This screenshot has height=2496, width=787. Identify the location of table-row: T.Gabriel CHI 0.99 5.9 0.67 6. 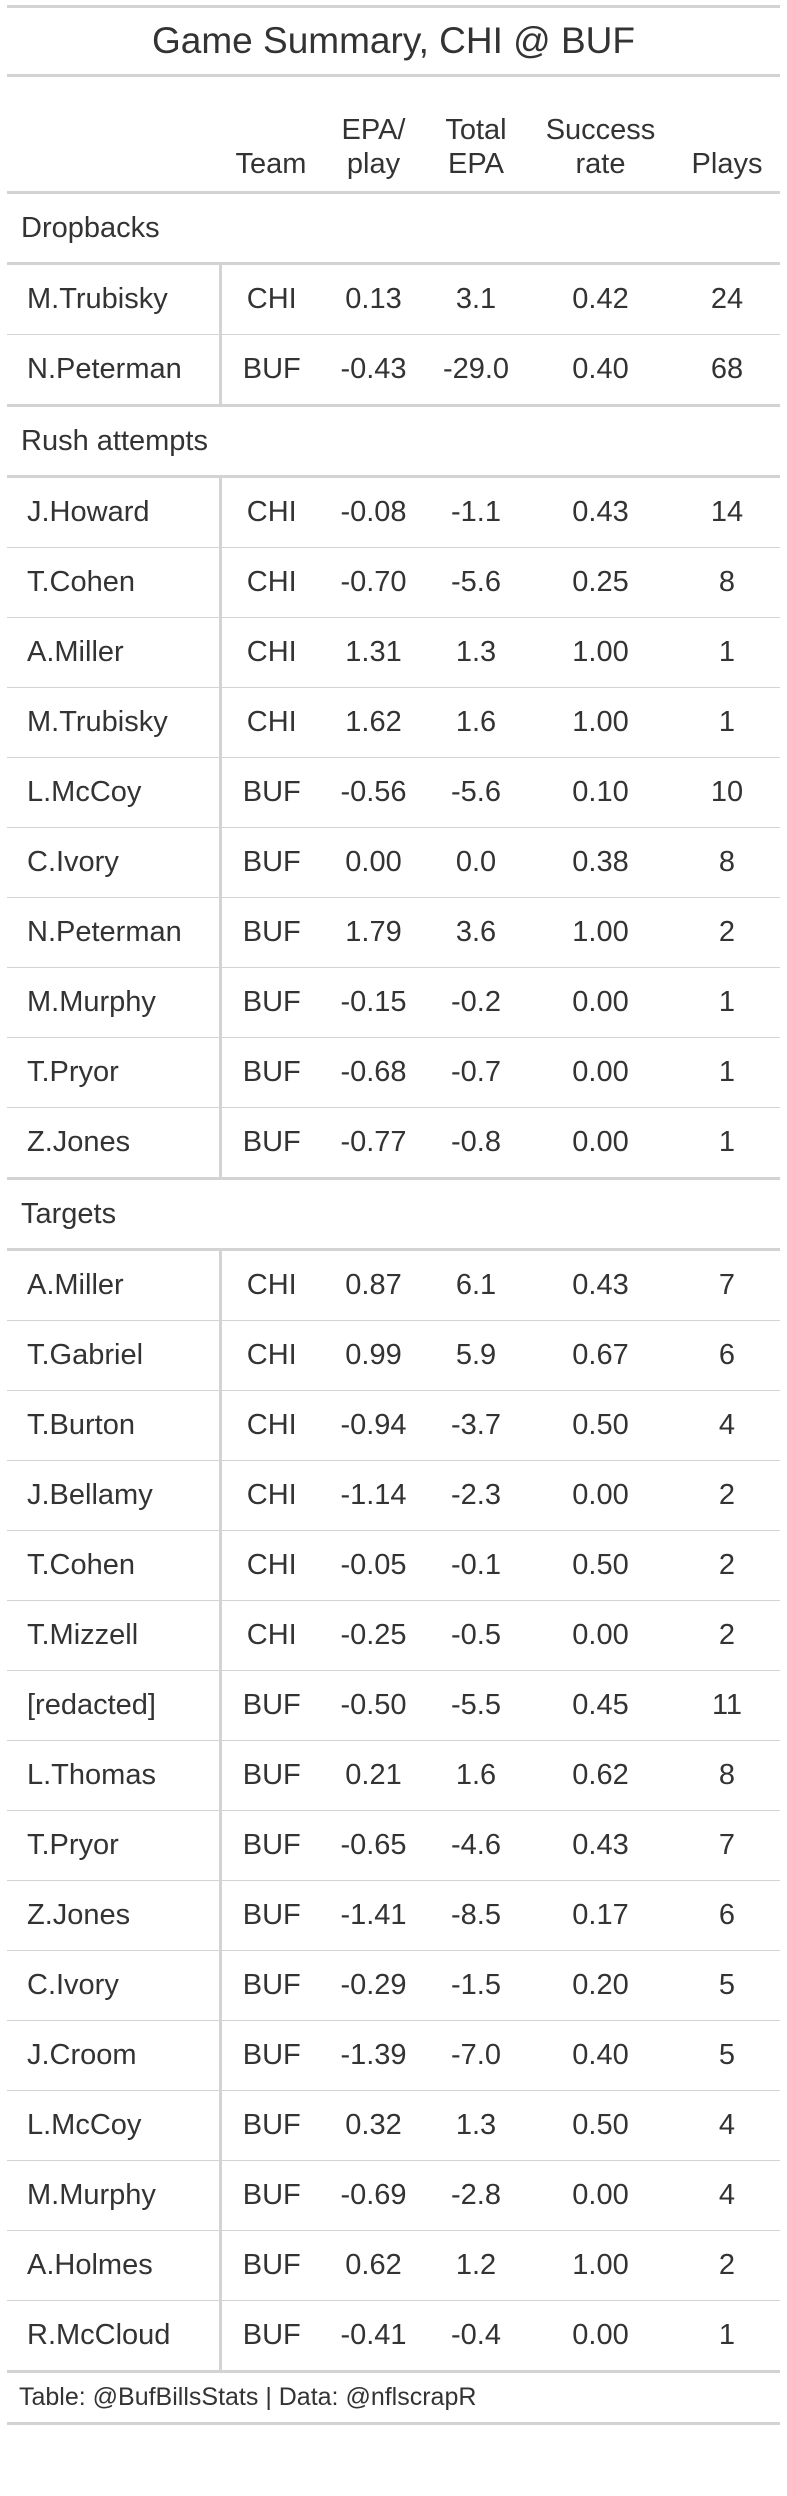
(393, 1355).